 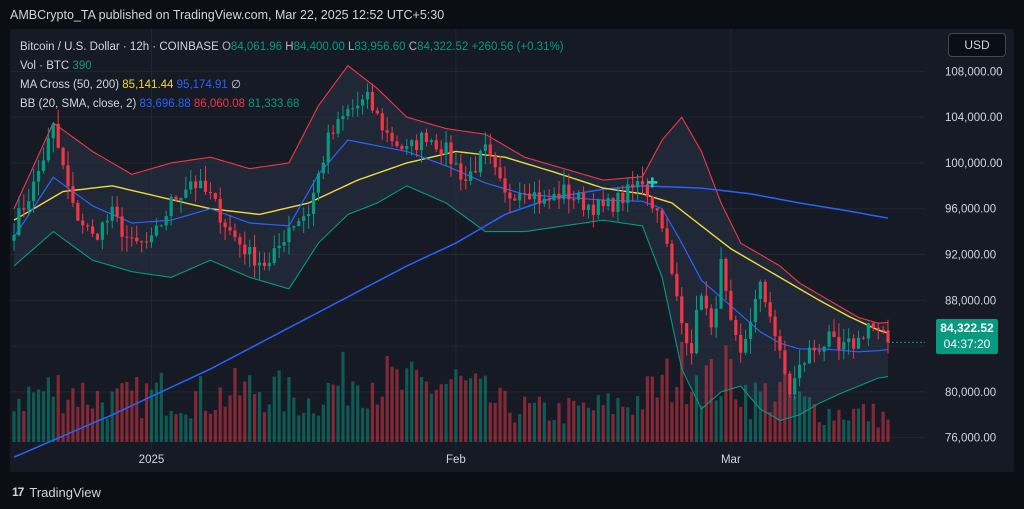 What do you see at coordinates (970, 301) in the screenshot?
I see `y-tick-label: 88,000.00` at bounding box center [970, 301].